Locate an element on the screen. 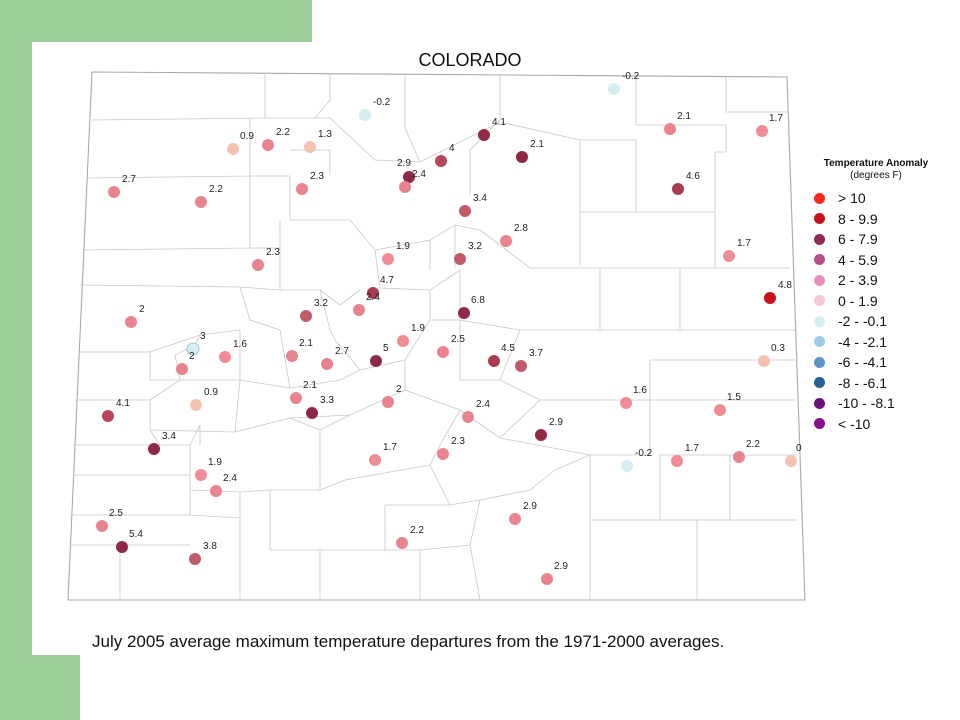 The image size is (960, 720). station-value-label: 0 is located at coordinates (799, 448).